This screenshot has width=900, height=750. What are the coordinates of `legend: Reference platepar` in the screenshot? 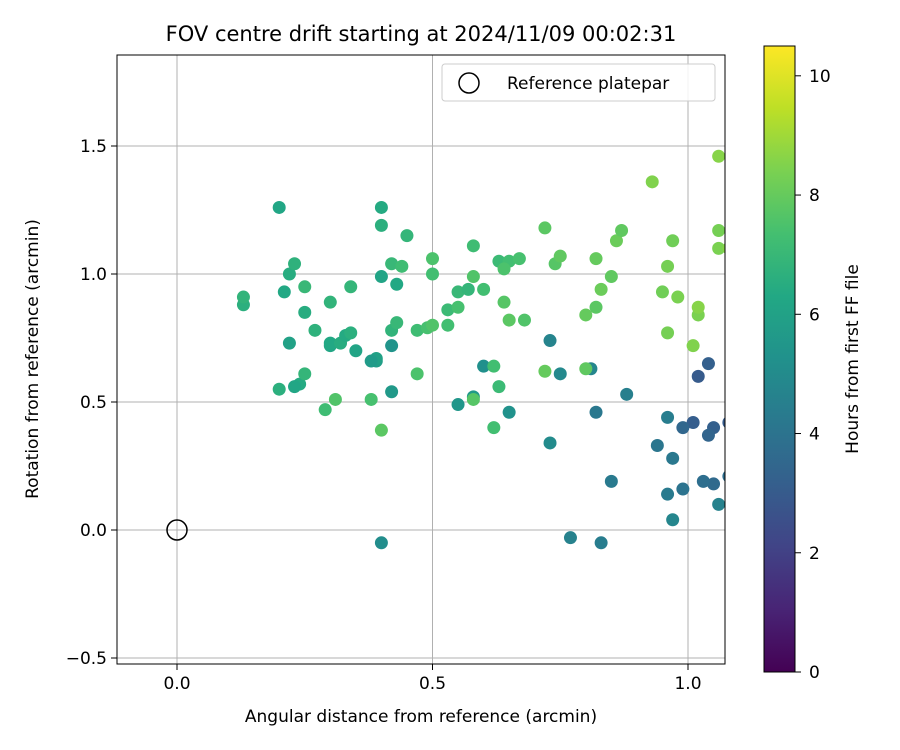 It's located at (578, 82).